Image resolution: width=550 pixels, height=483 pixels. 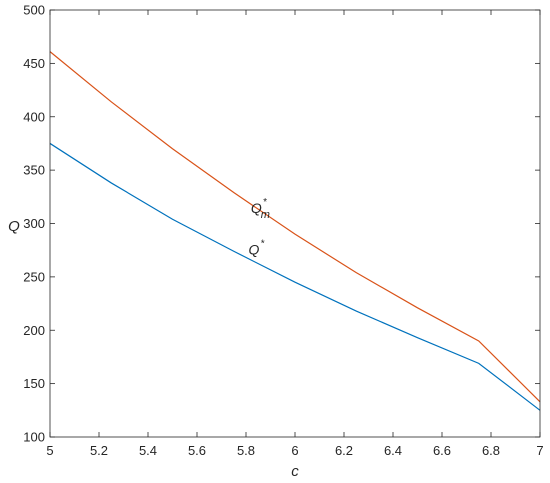 I want to click on x-tick-label-3: 5.6, so click(x=197, y=450).